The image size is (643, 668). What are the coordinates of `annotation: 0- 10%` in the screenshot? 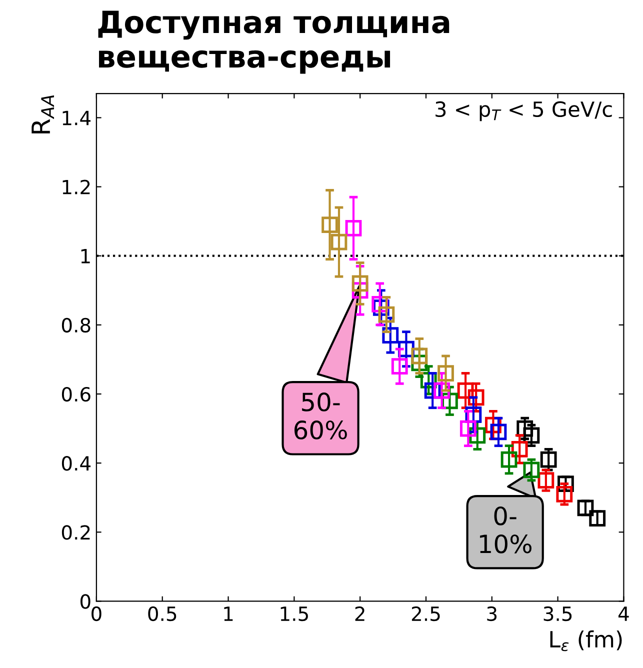 It's located at (506, 530).